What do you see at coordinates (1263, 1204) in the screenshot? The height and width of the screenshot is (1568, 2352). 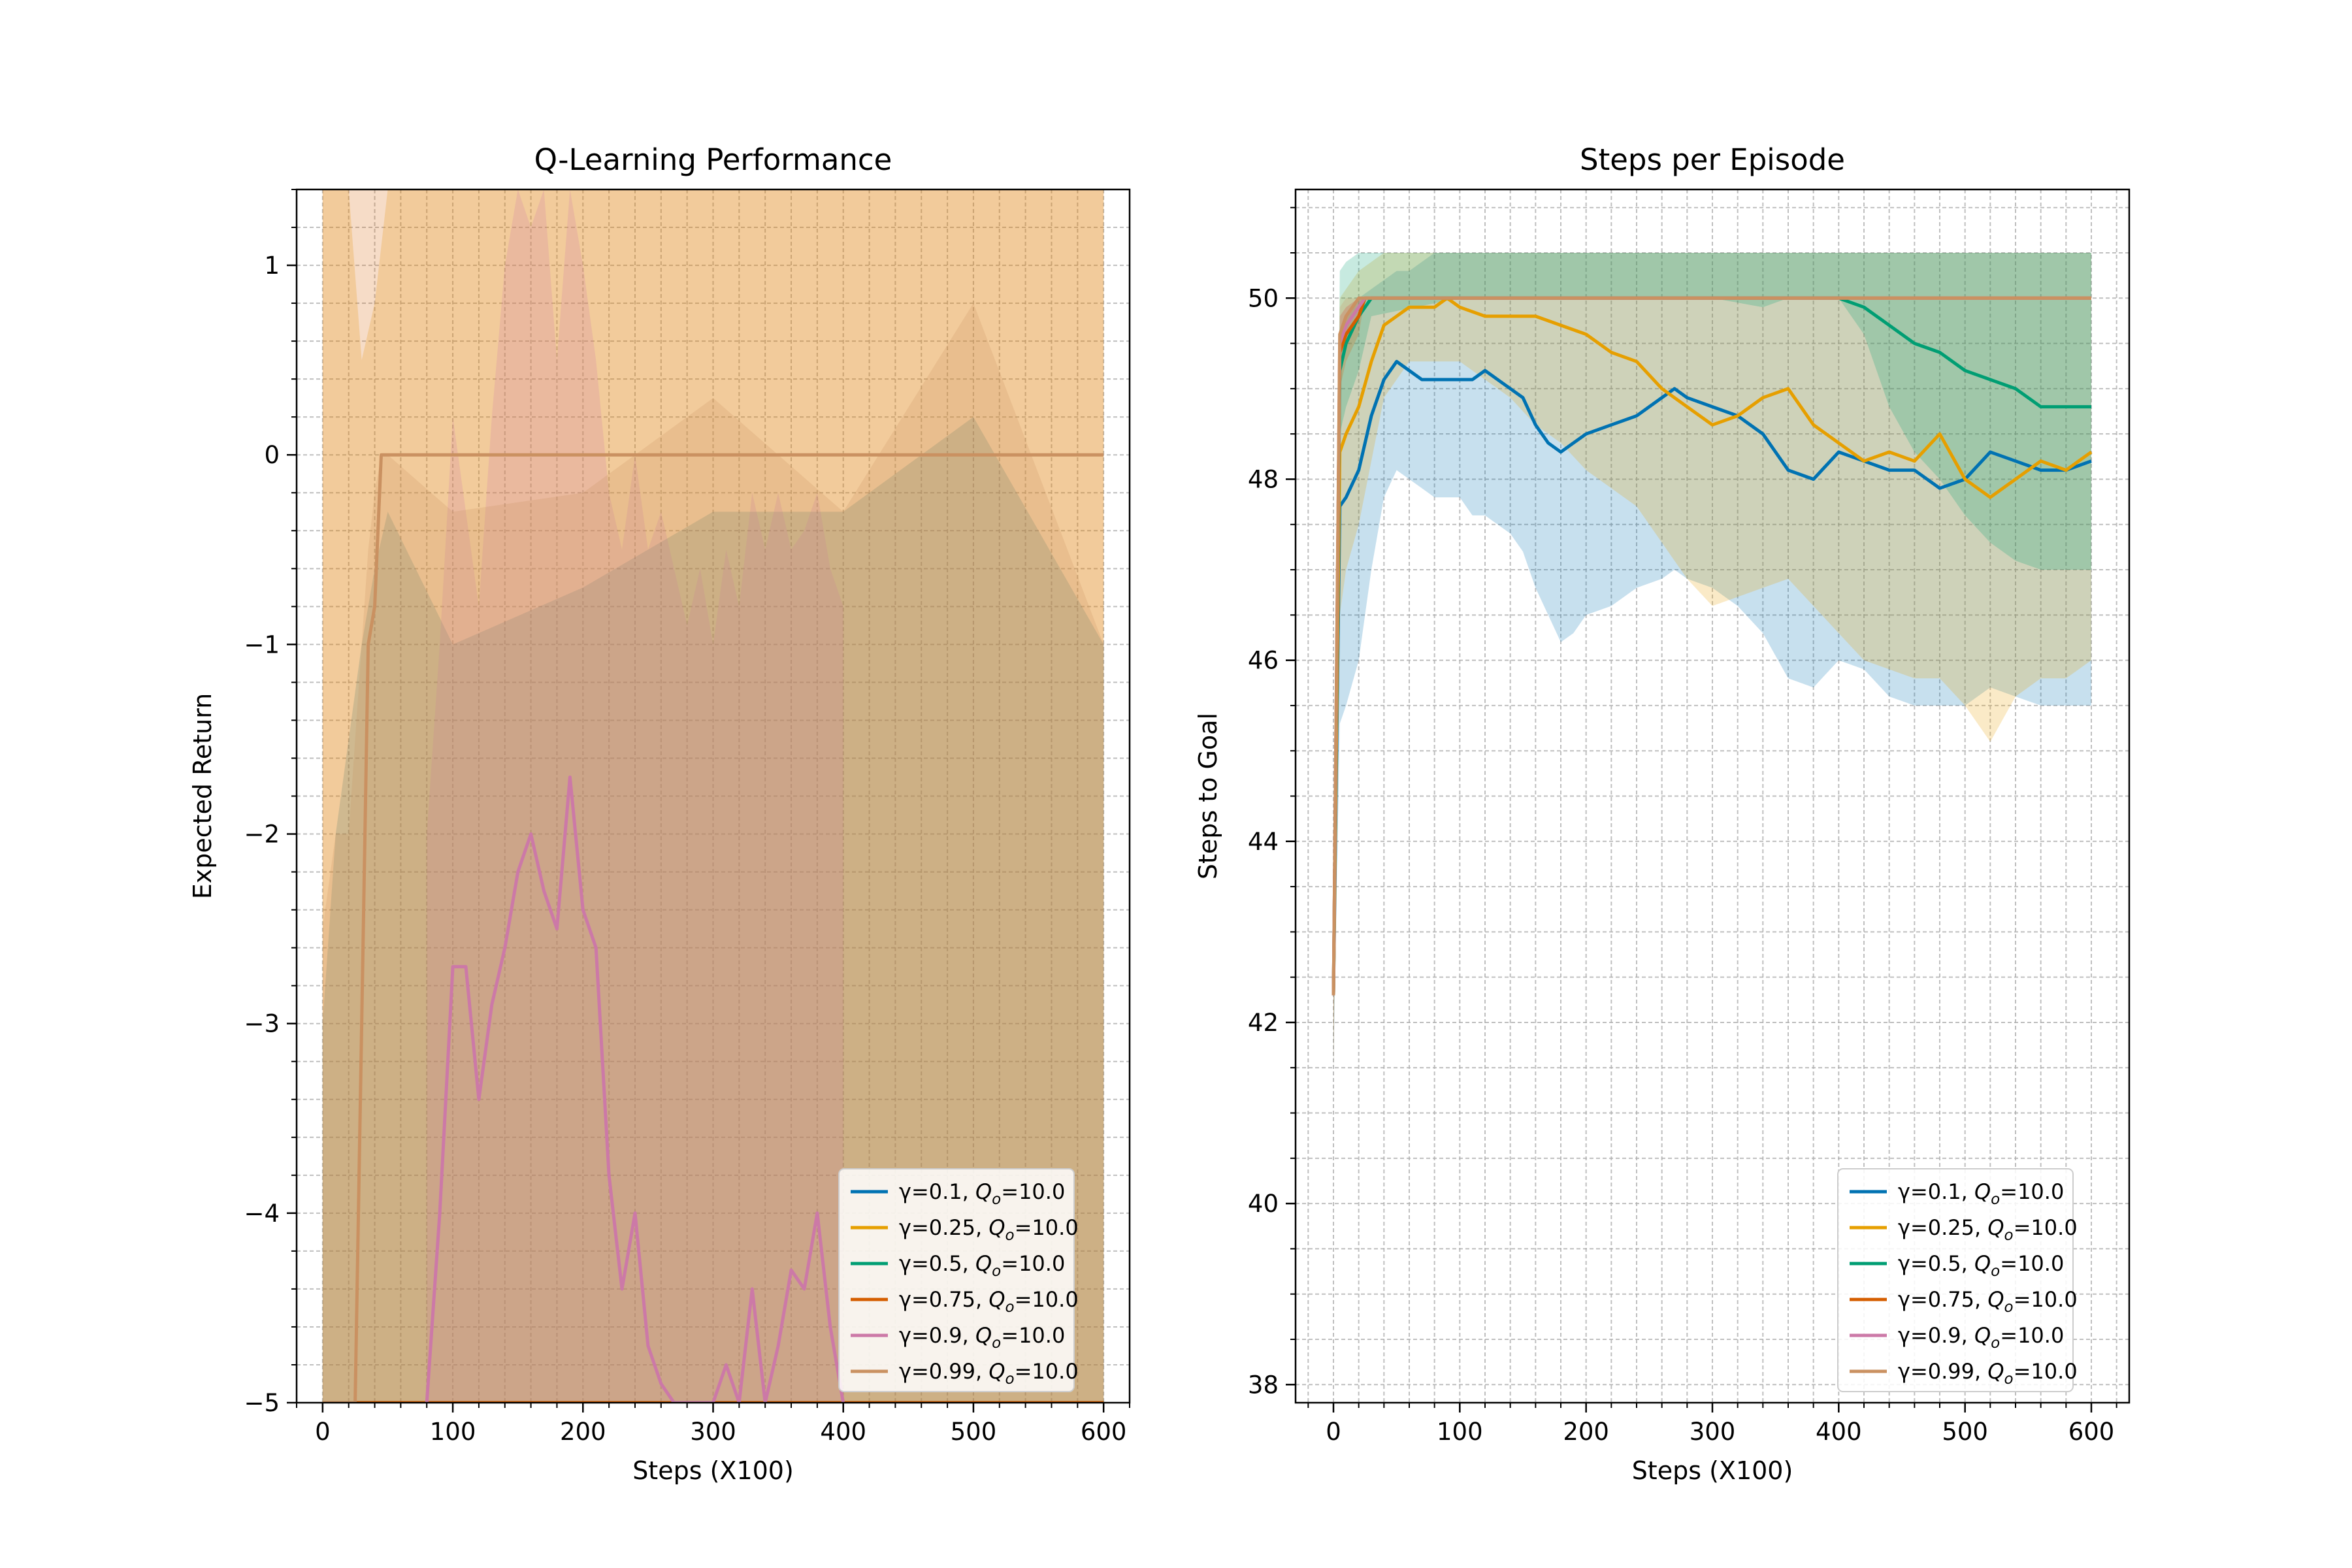 I see `y-tick-label: 40` at bounding box center [1263, 1204].